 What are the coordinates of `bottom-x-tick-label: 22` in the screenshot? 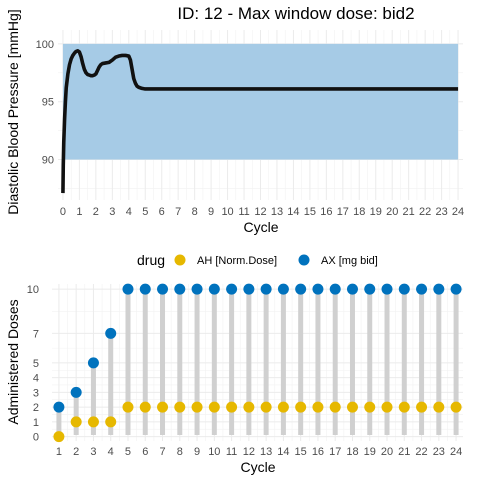 It's located at (421, 452).